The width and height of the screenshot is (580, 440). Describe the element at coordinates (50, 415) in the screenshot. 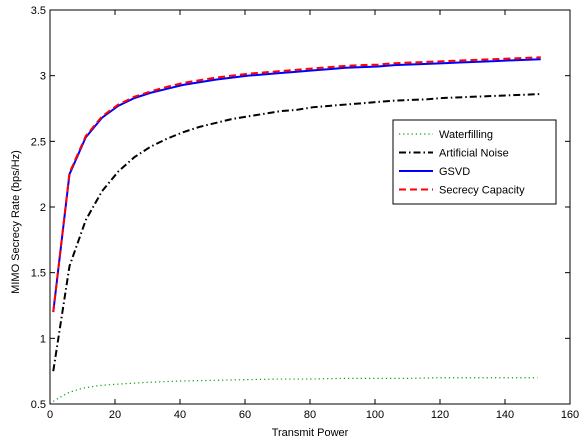

I see `x-tick-label: 0` at that location.